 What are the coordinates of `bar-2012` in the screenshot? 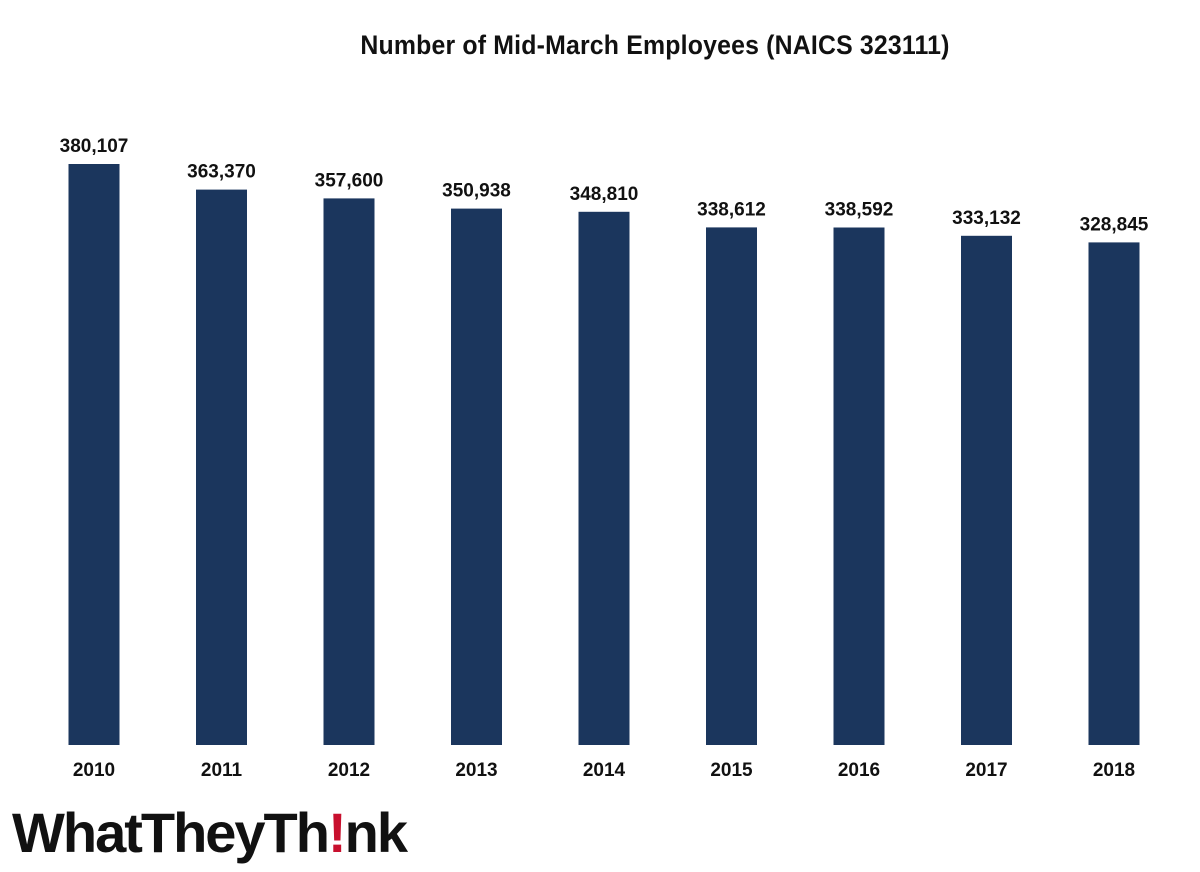 It's located at (349, 471).